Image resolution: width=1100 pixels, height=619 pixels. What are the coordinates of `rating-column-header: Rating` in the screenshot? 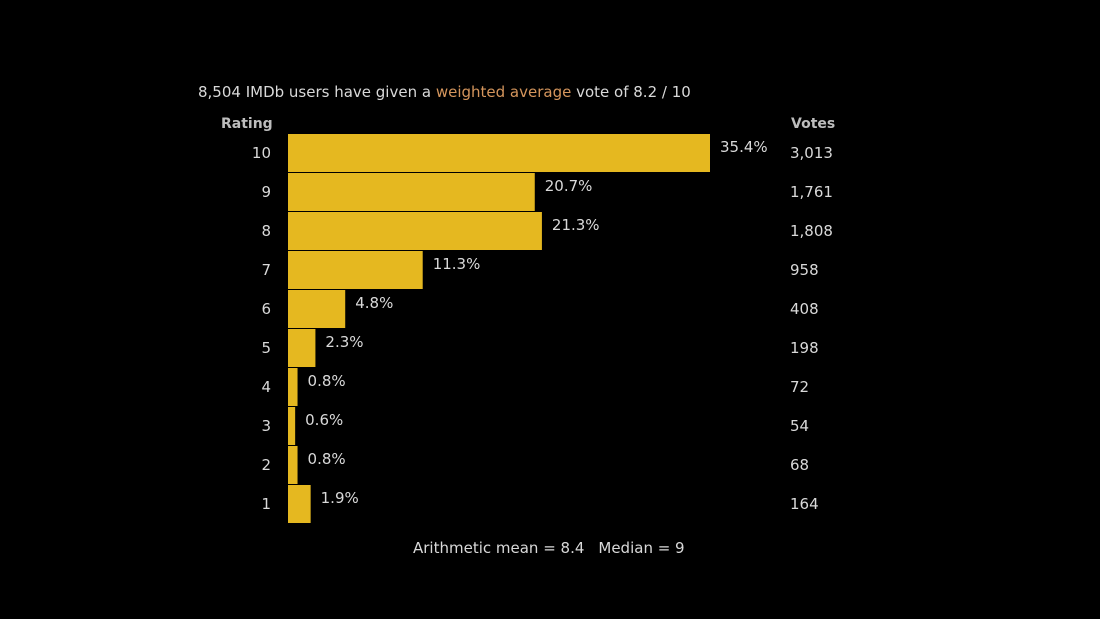 It's located at (247, 124).